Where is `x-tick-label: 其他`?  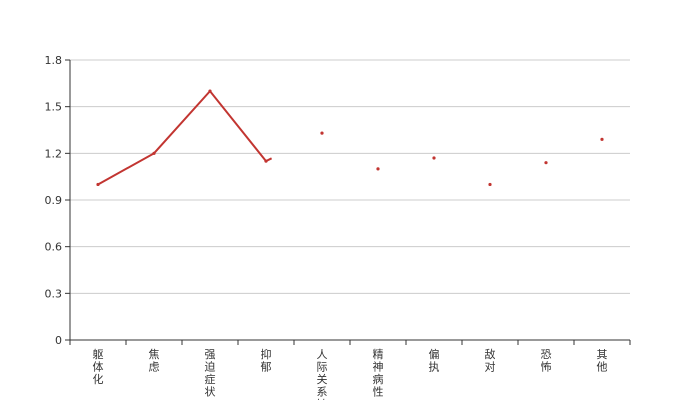
x-tick-label: 其他 is located at coordinates (602, 361).